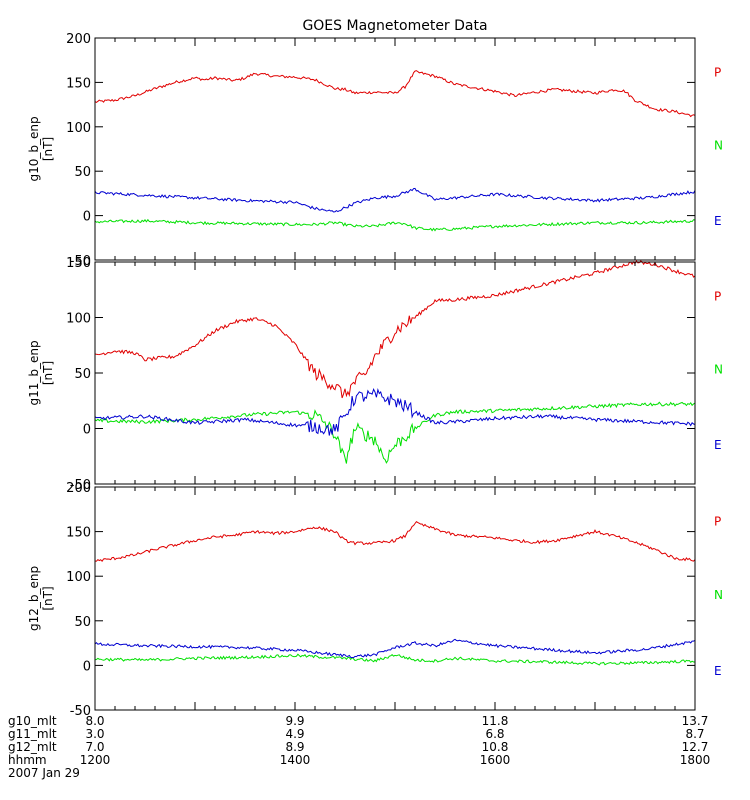  Describe the element at coordinates (78, 39) in the screenshot. I see `panel-1-ytick-label: 200` at that location.